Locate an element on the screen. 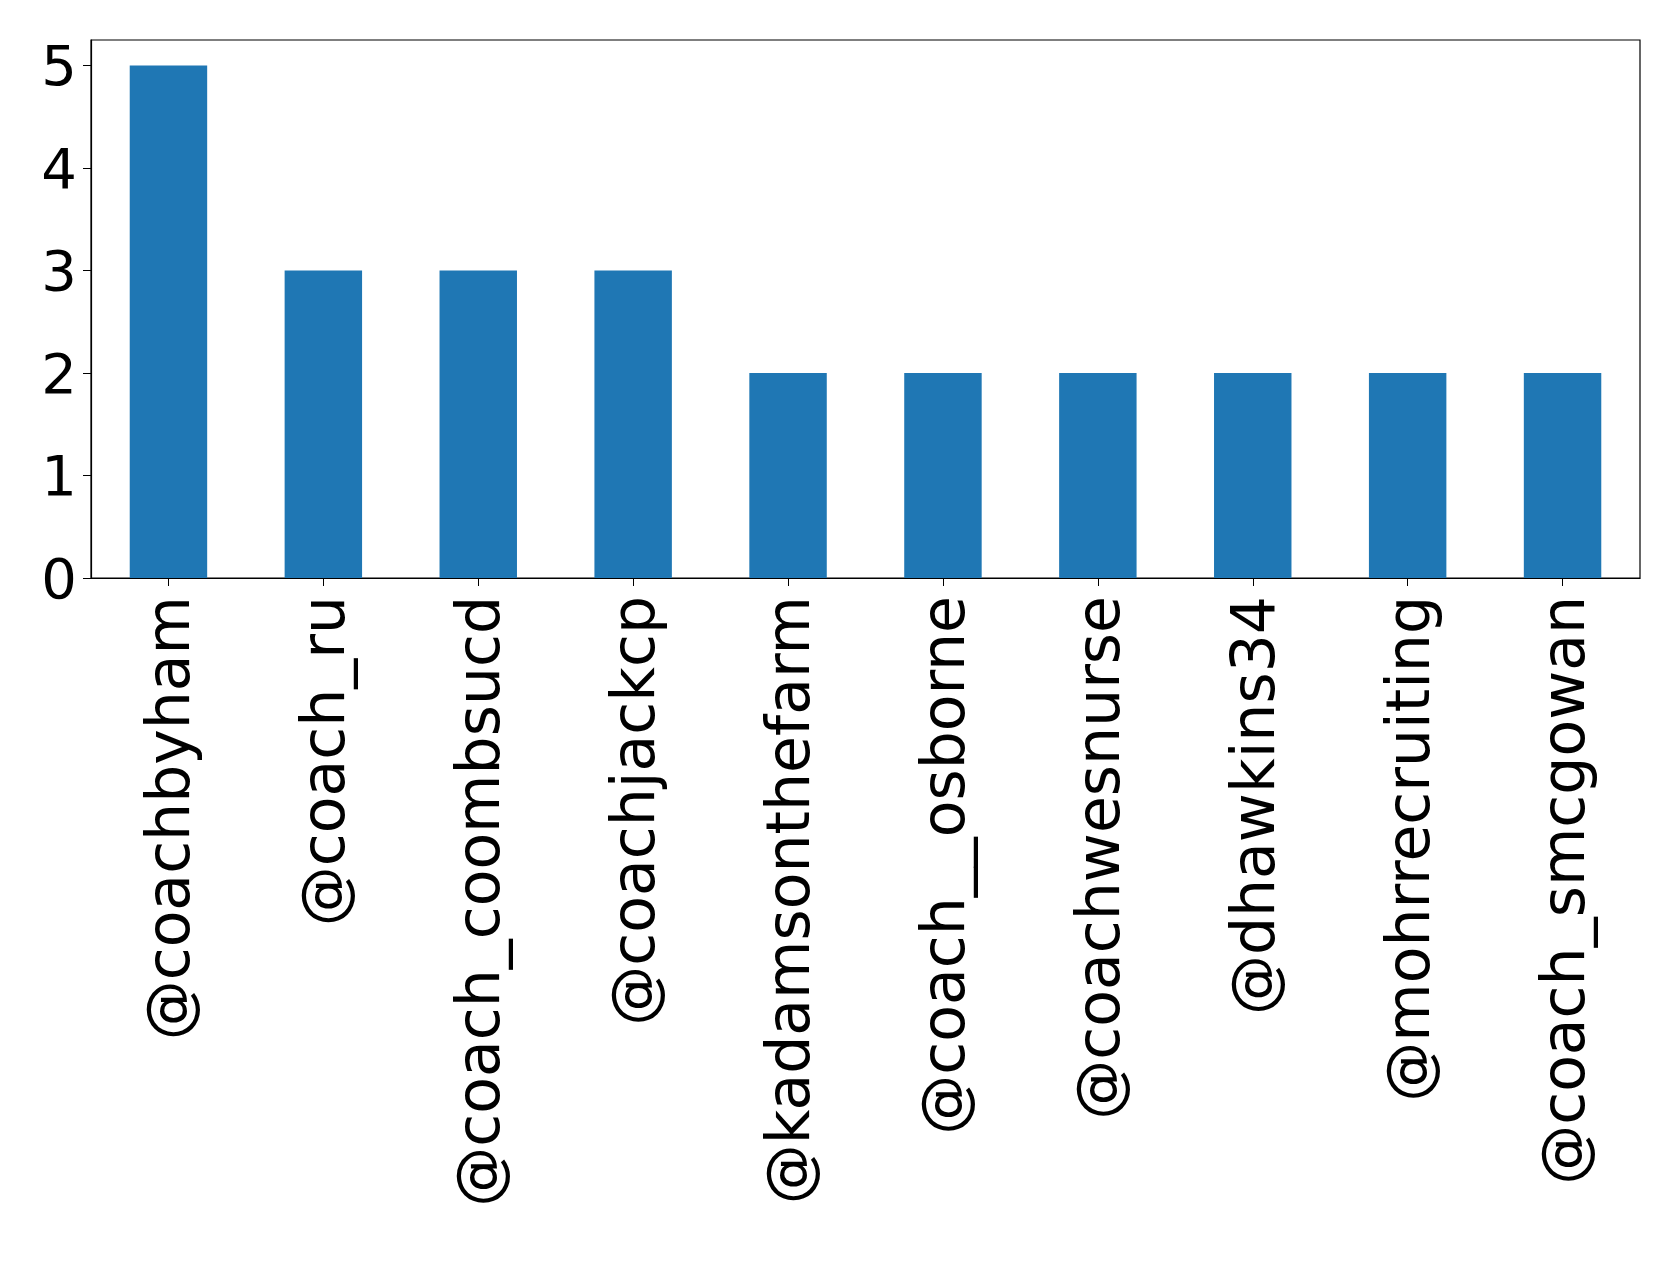 The image size is (1679, 1264). y-tick-label: 5 is located at coordinates (59, 66).